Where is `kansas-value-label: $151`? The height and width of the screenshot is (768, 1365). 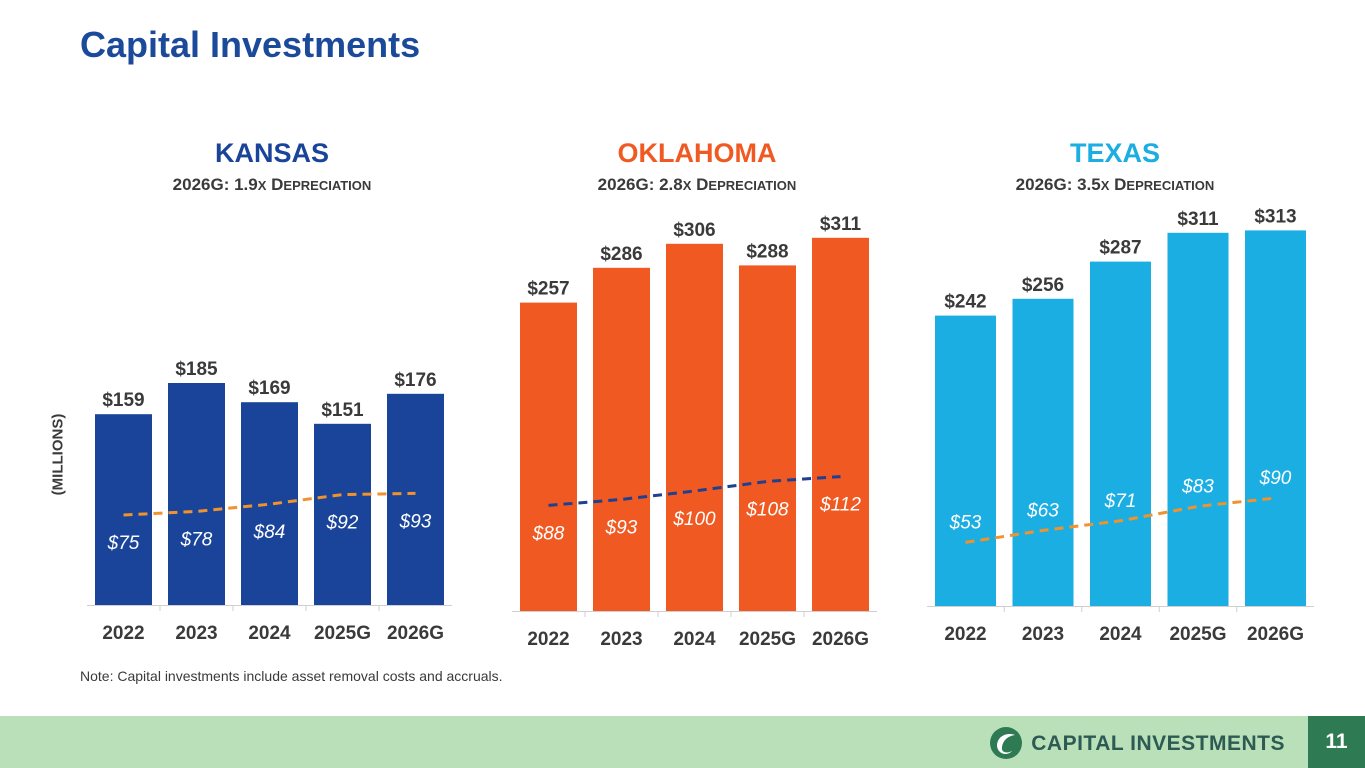 kansas-value-label: $151 is located at coordinates (342, 410).